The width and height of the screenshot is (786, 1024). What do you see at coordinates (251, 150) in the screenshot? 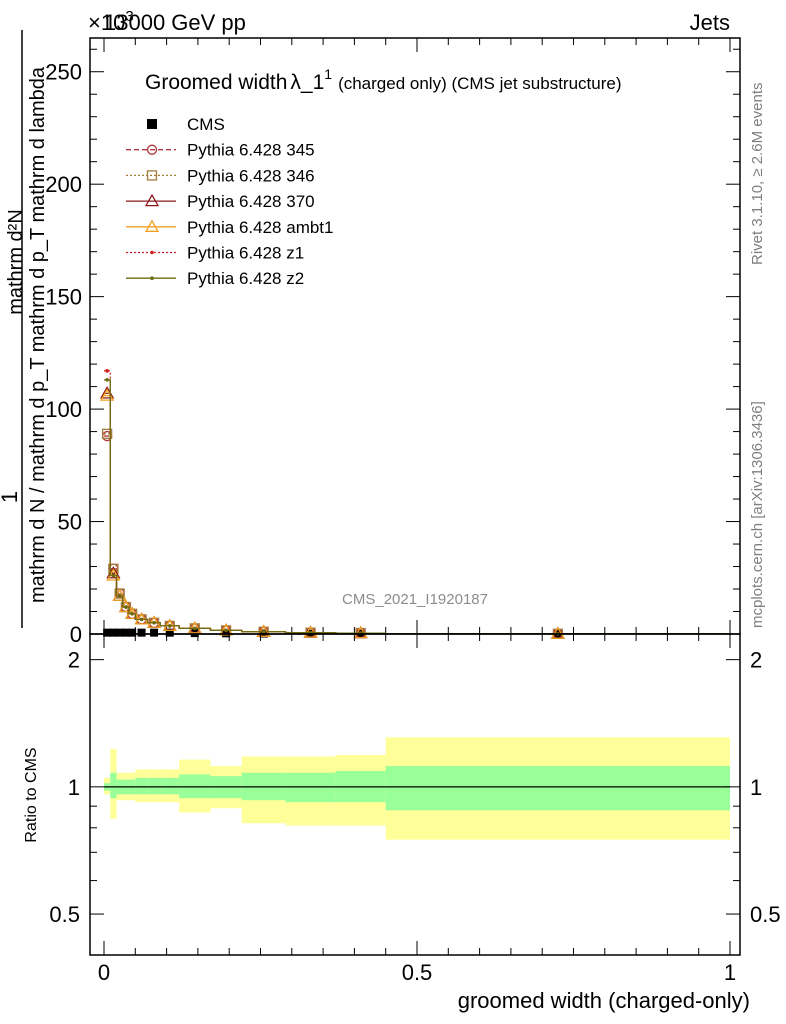
I see `legend-label: Pythia 6.428 345` at bounding box center [251, 150].